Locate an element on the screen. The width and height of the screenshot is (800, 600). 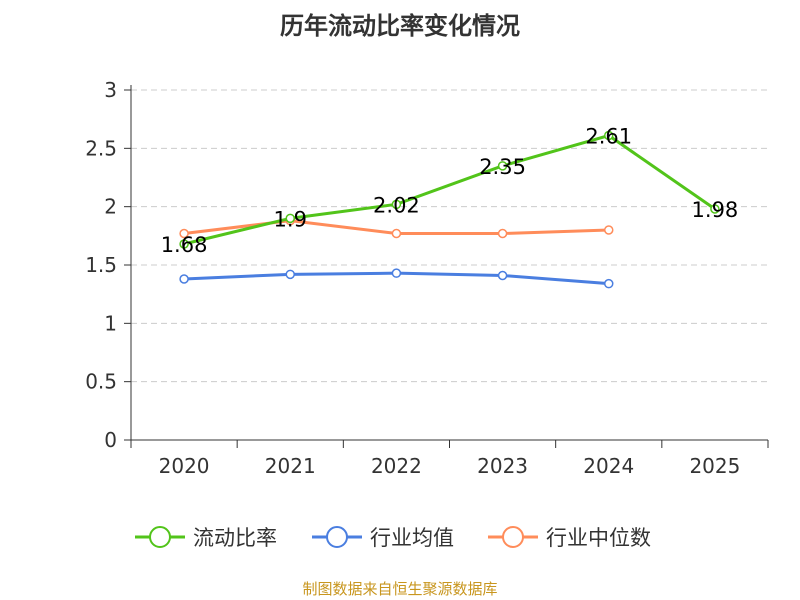
y-tick-label: 0 is located at coordinates (110, 440).